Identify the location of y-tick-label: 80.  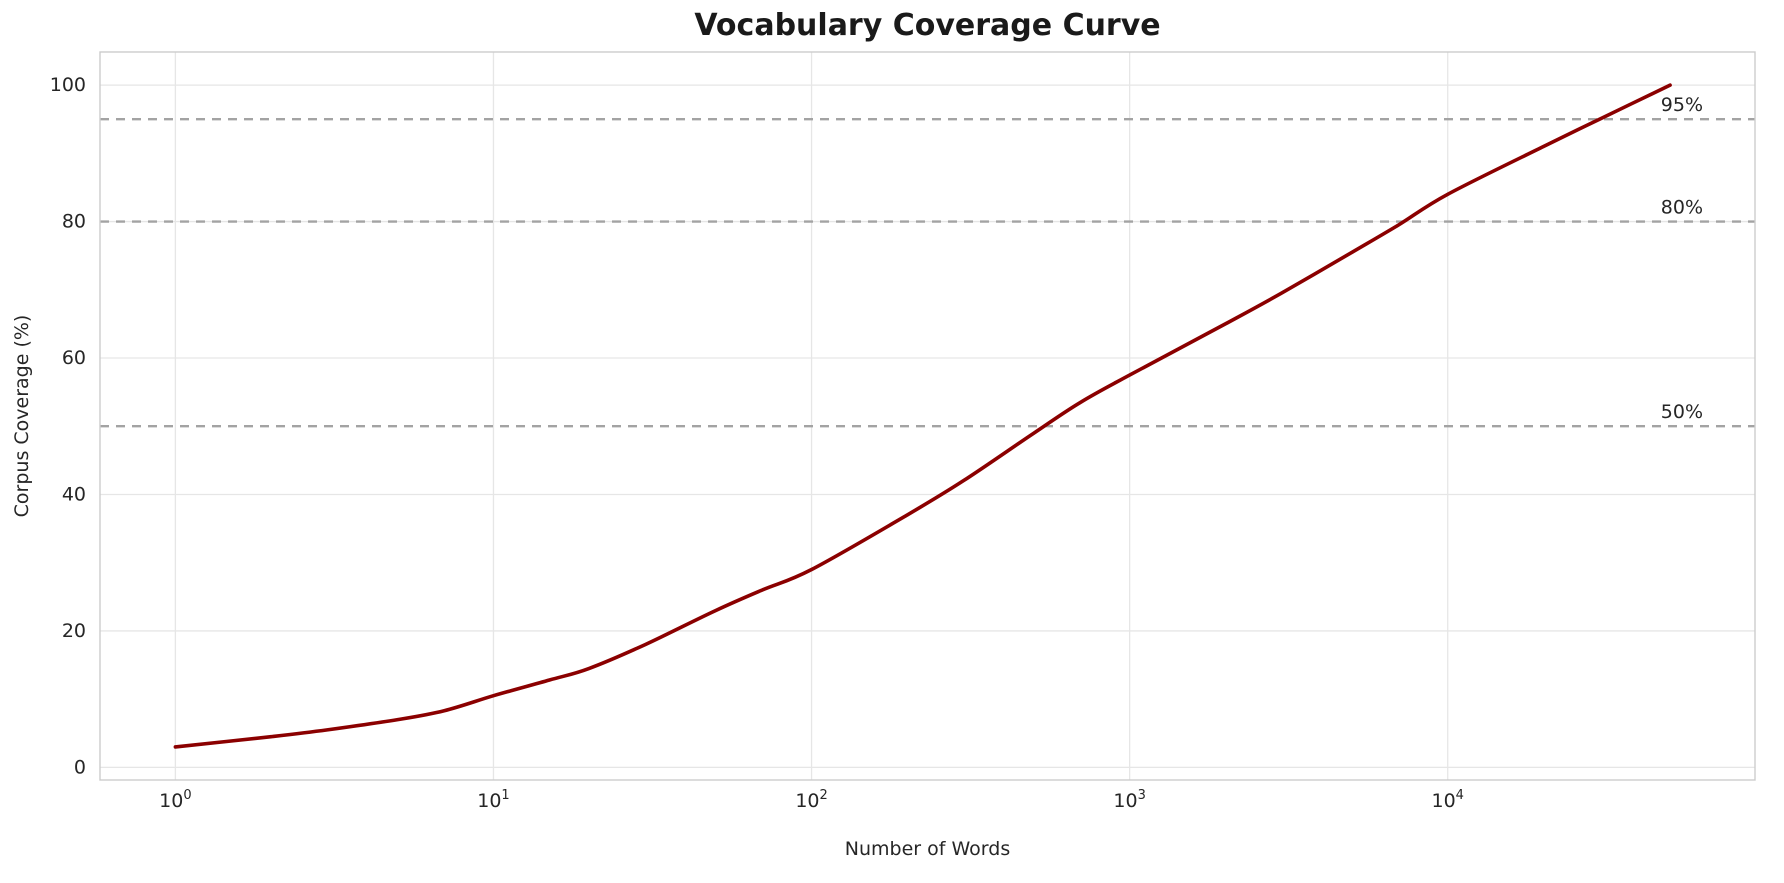
(74, 222).